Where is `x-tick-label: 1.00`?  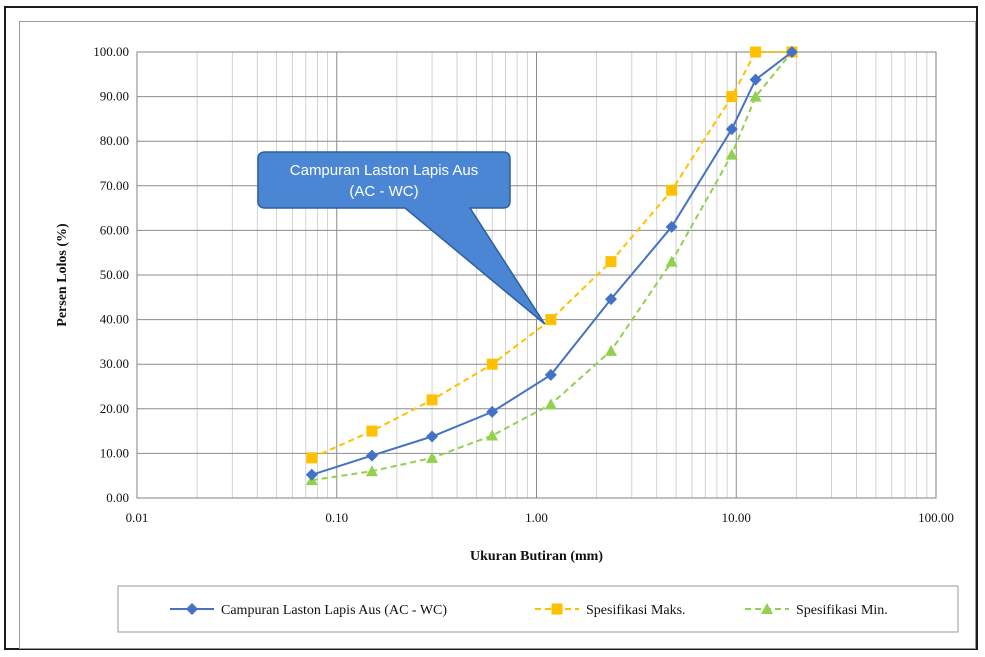 x-tick-label: 1.00 is located at coordinates (536, 517).